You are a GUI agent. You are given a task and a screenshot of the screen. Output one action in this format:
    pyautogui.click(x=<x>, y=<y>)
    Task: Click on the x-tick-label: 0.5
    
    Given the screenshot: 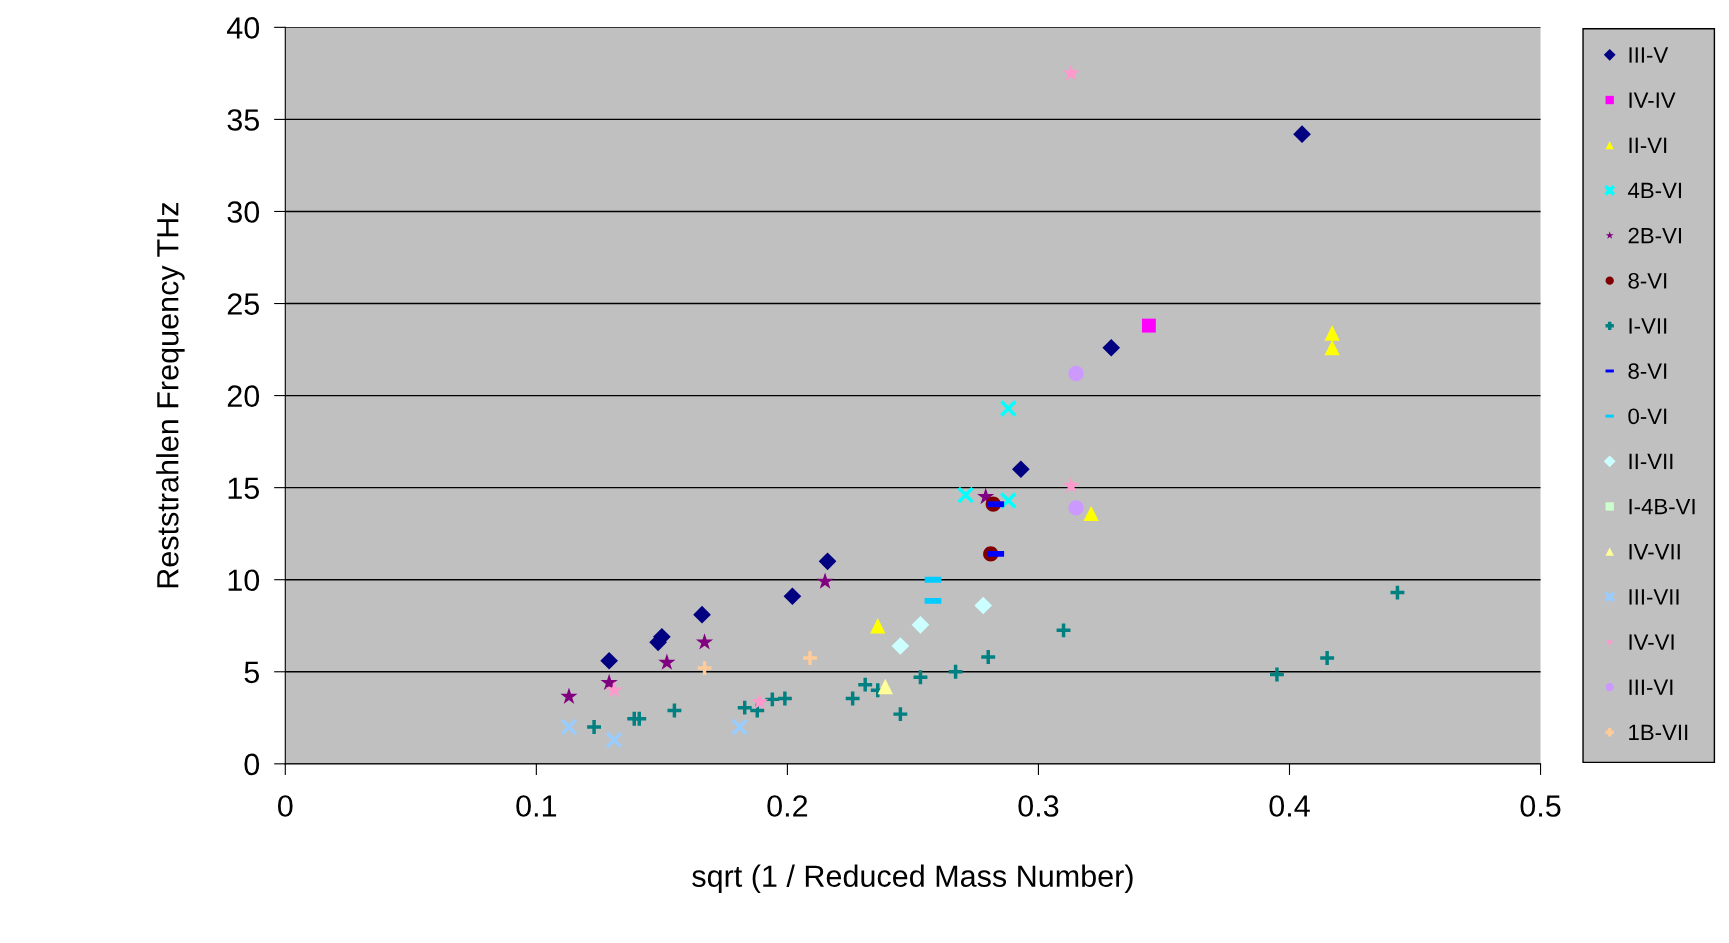 What is the action you would take?
    pyautogui.click(x=1540, y=806)
    